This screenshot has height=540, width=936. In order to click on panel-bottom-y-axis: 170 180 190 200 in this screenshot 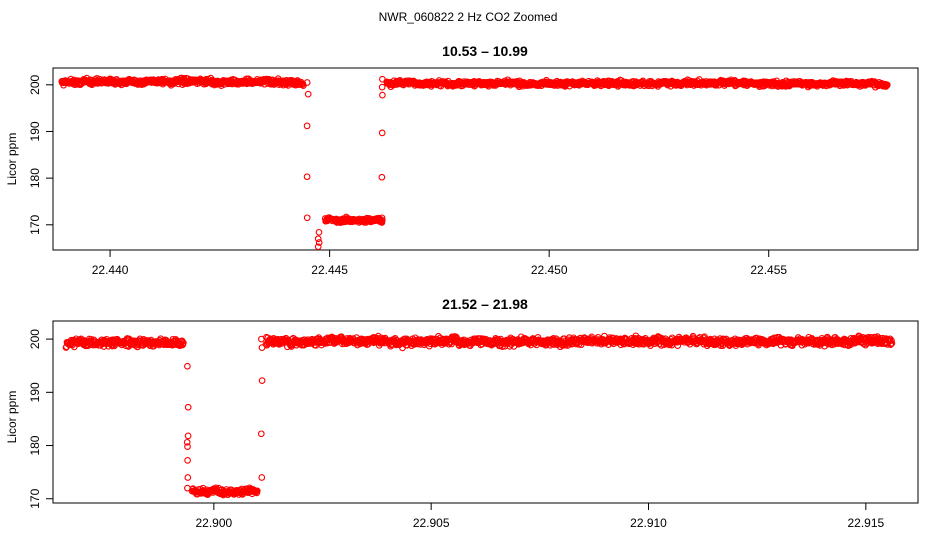, I will do `click(41, 419)`.